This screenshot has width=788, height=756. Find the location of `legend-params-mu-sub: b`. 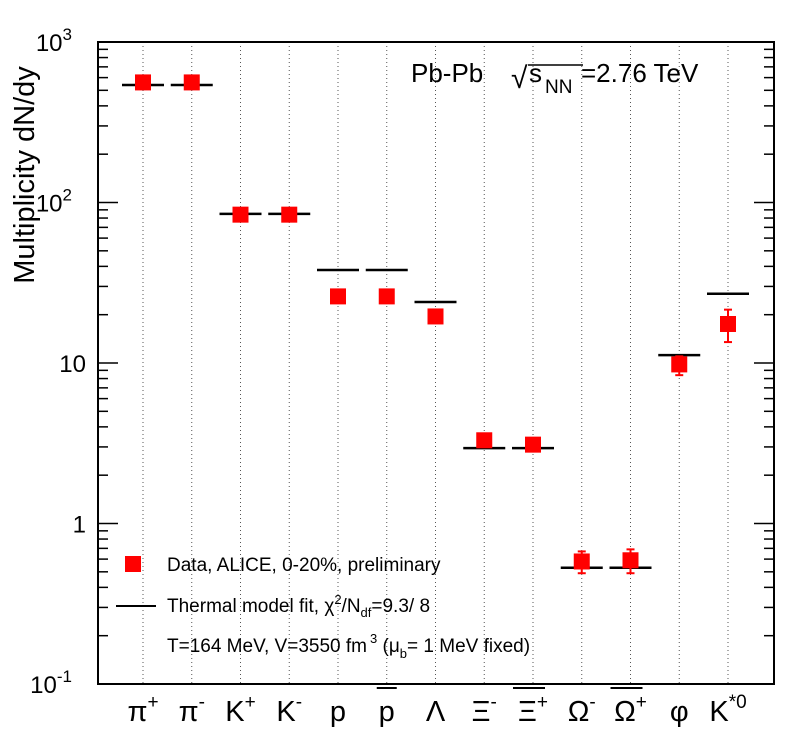

legend-params-mu-sub: b is located at coordinates (403, 653).